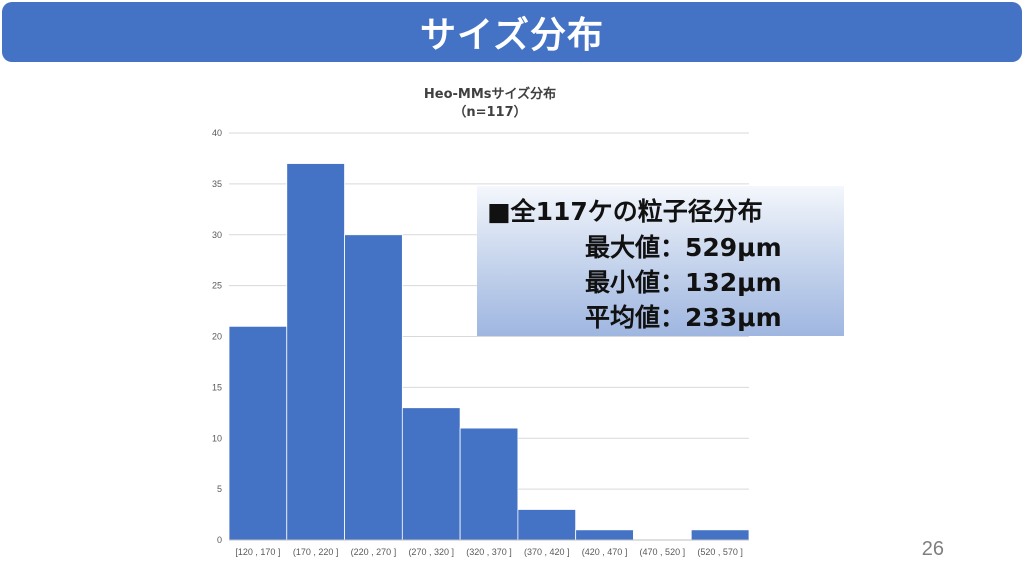 The height and width of the screenshot is (576, 1024). Describe the element at coordinates (374, 552) in the screenshot. I see `x-category-label: (220 , 270 ]` at that location.